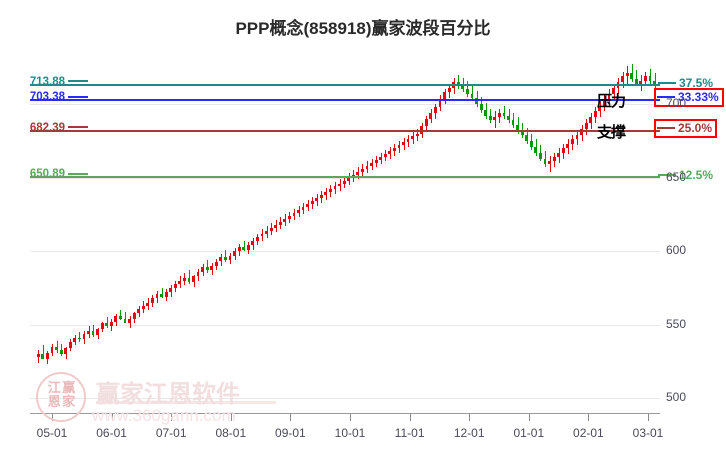 This screenshot has width=726, height=450. What do you see at coordinates (47, 174) in the screenshot?
I see `level-12-5-price-text: 650.89` at bounding box center [47, 174].